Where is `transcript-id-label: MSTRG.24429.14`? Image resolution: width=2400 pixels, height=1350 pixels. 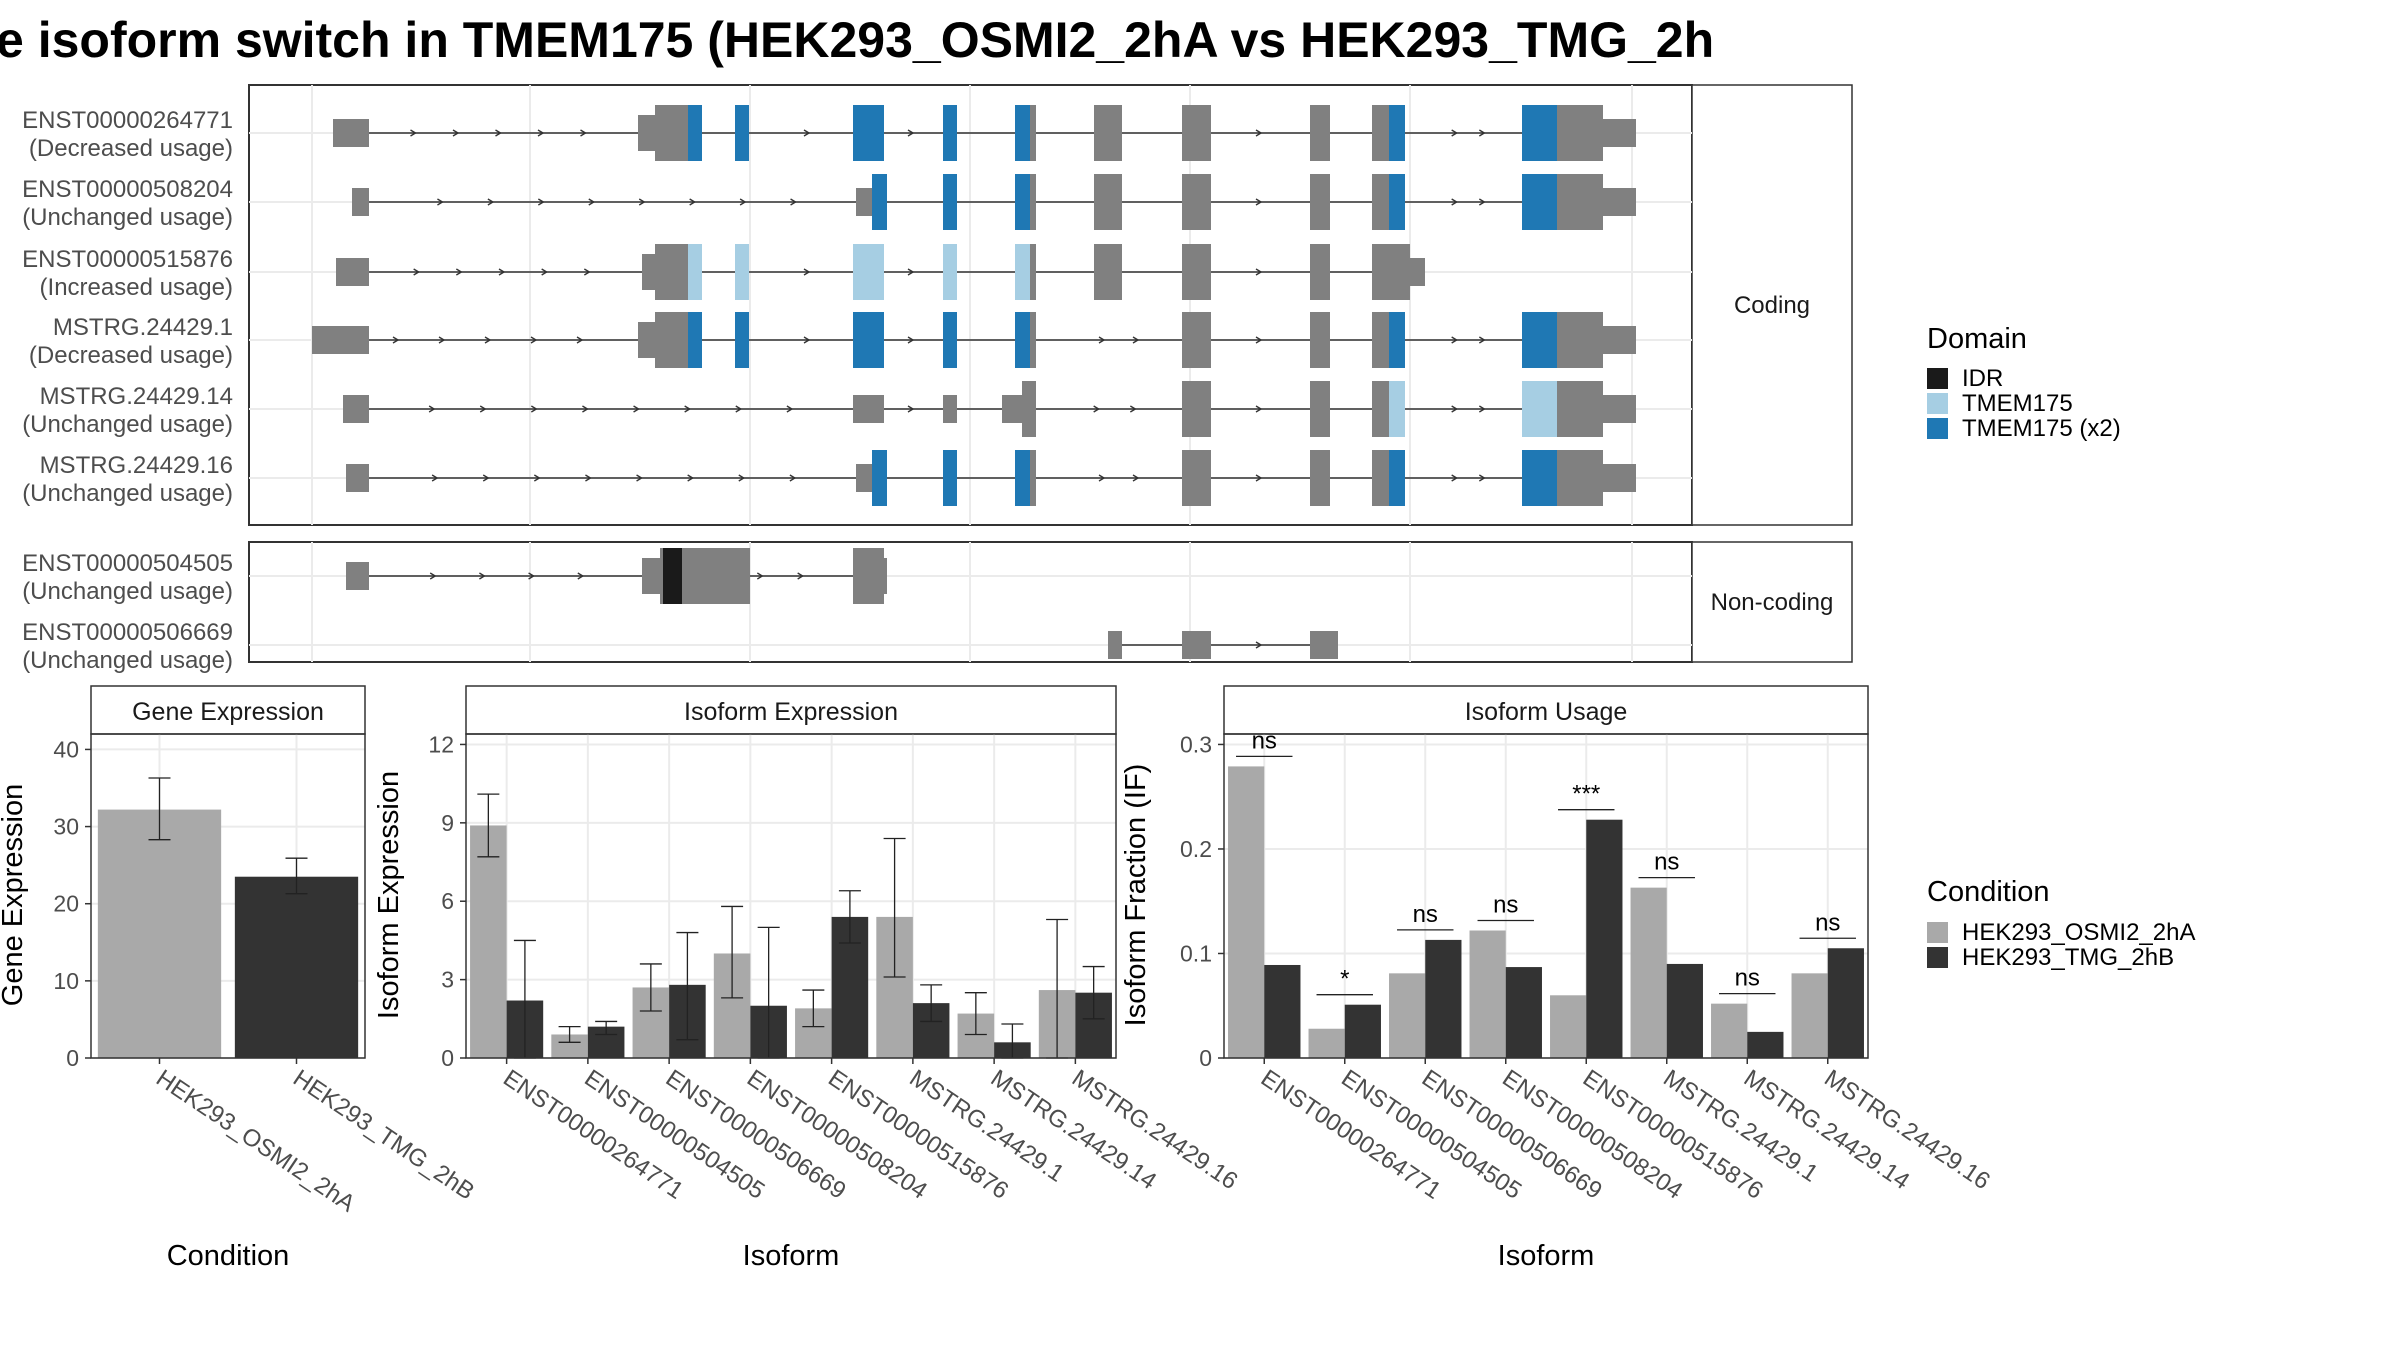
transcript-id-label: MSTRG.24429.14 is located at coordinates (136, 396).